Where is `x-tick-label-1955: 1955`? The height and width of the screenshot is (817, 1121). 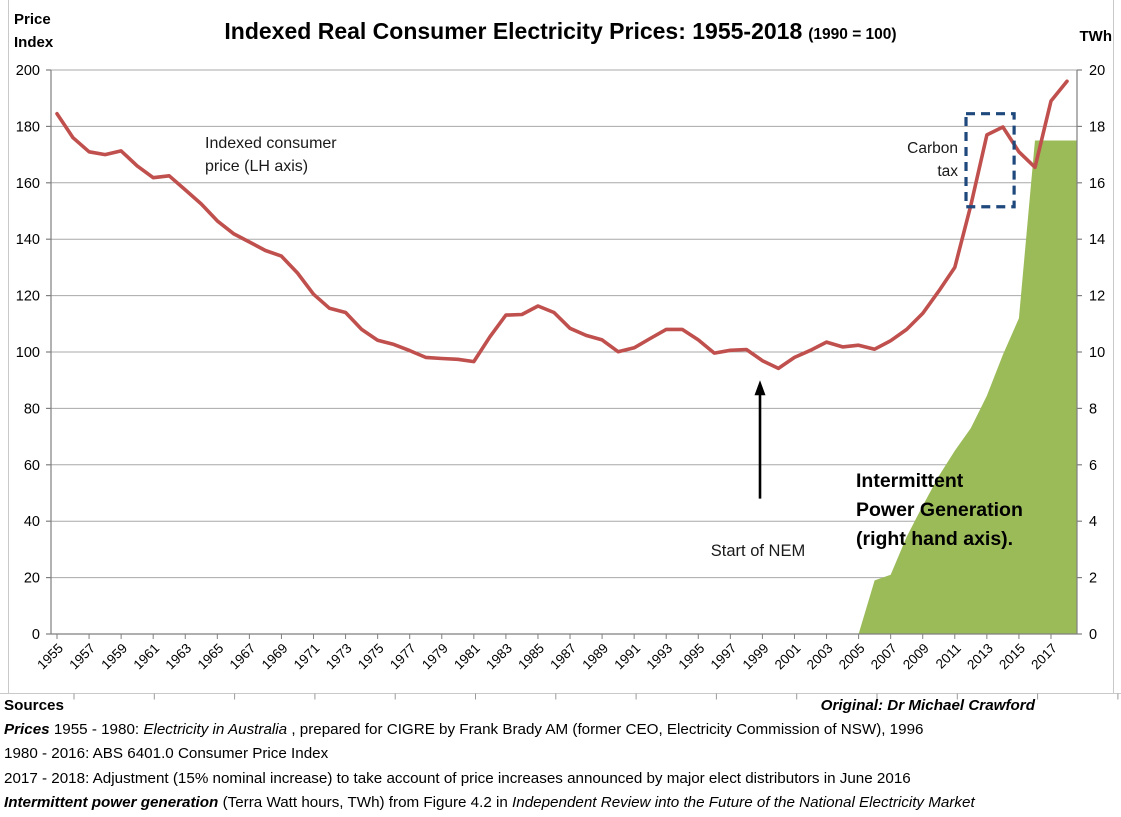 x-tick-label-1955: 1955 is located at coordinates (50, 657).